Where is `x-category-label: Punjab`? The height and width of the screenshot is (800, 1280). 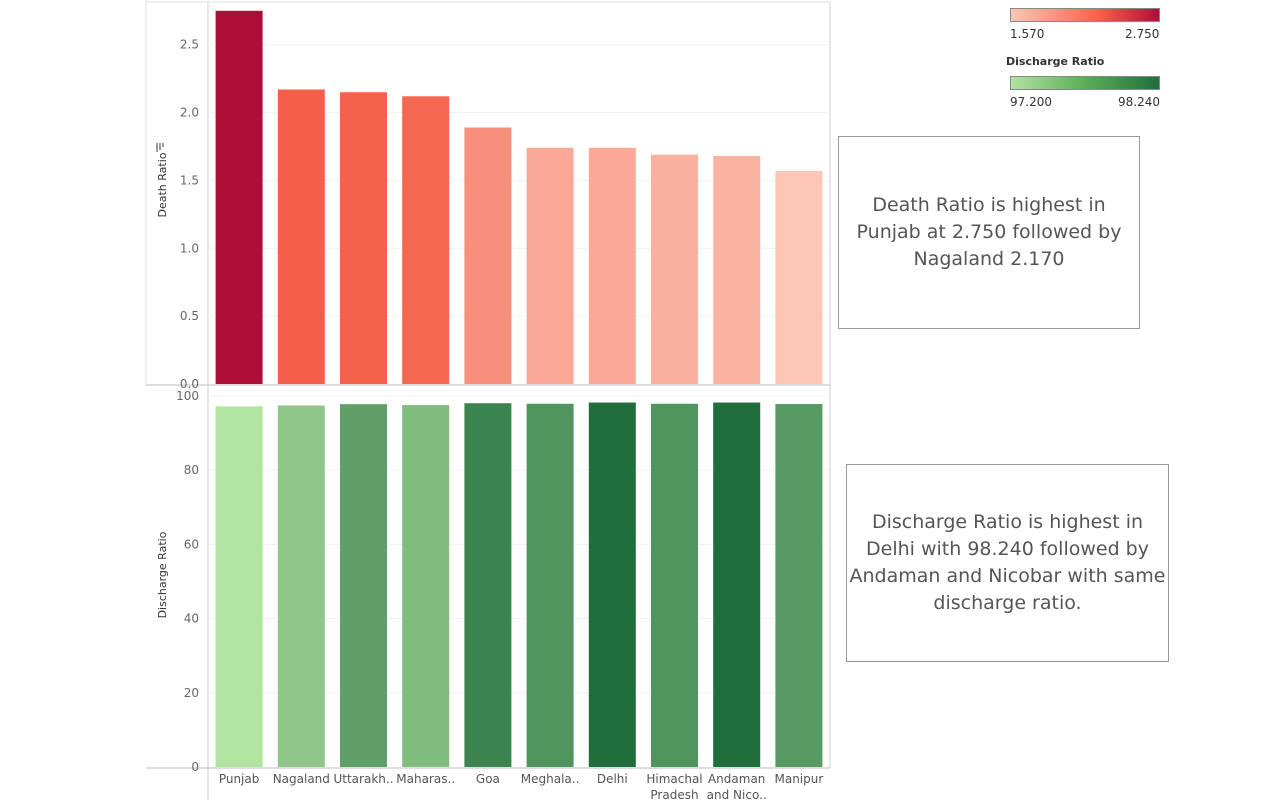 x-category-label: Punjab is located at coordinates (239, 779).